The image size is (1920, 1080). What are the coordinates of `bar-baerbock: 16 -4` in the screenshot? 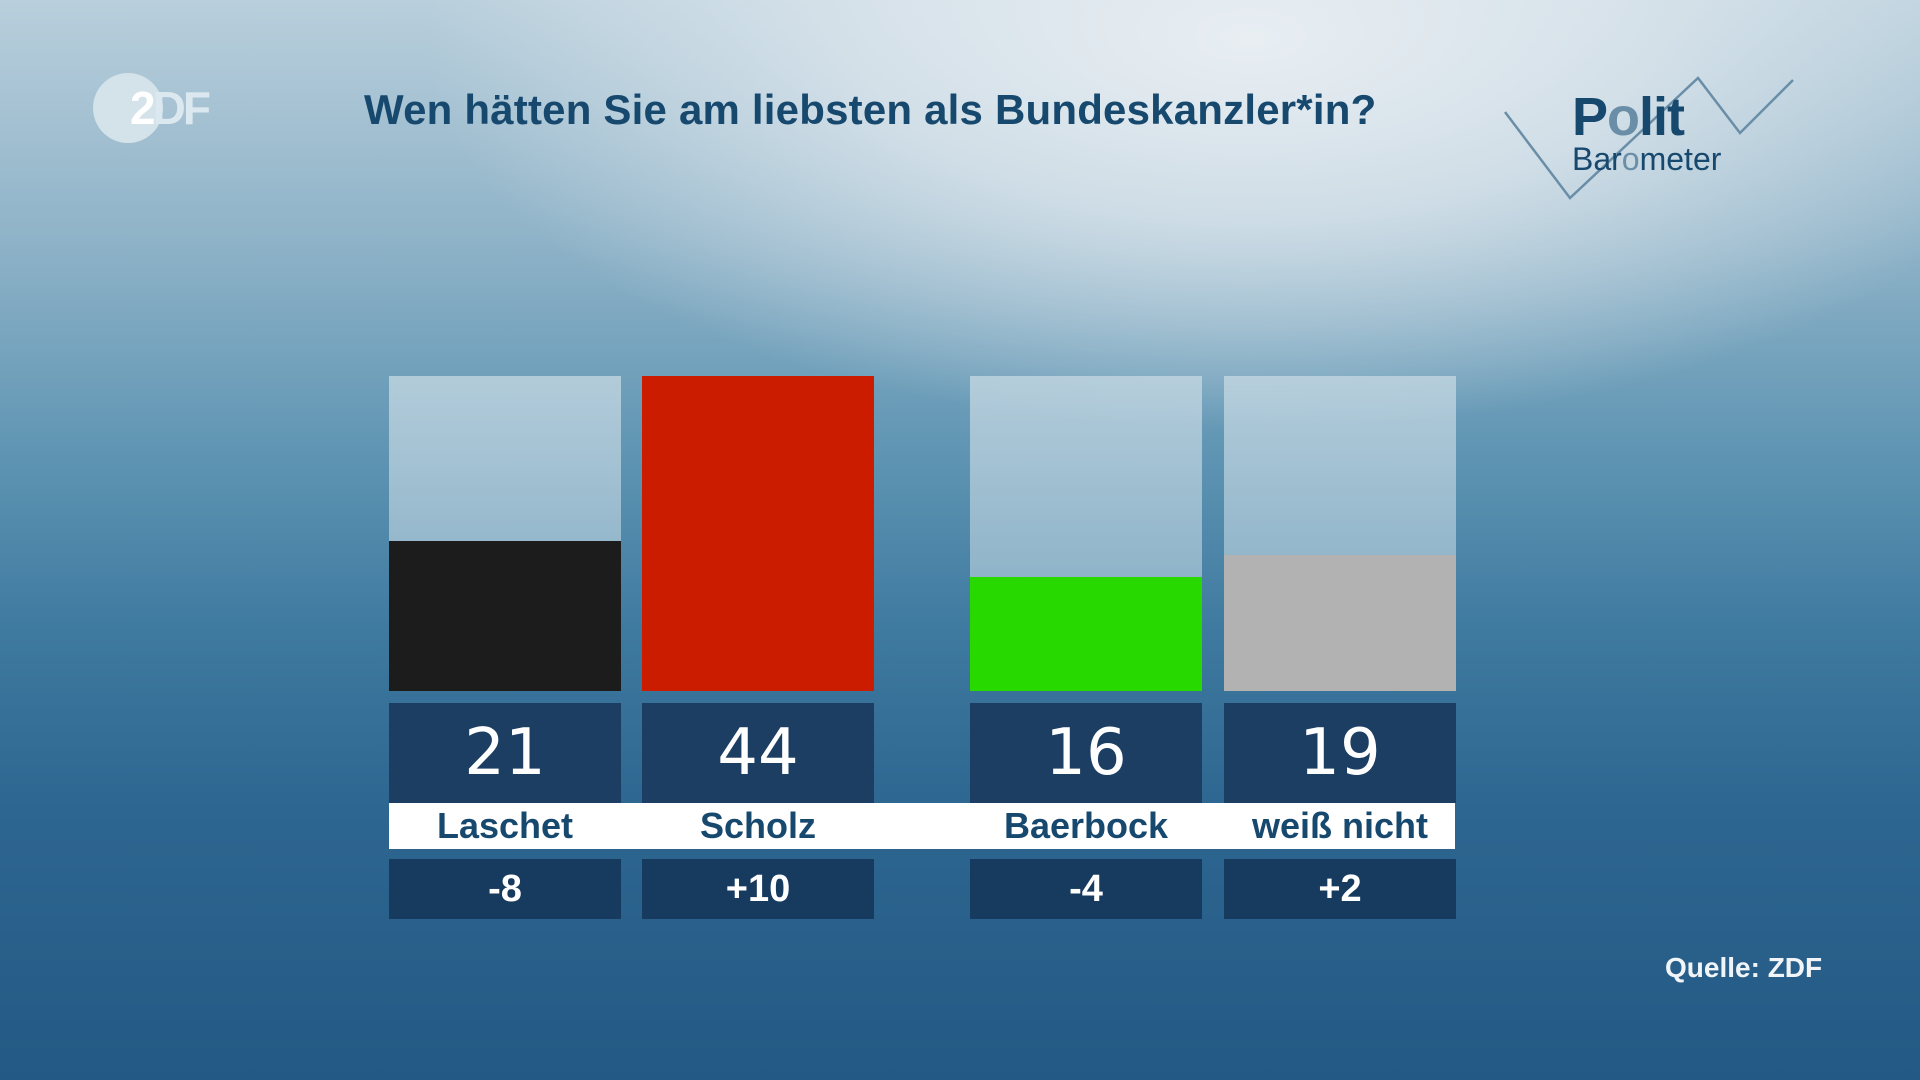 It's located at (1086, 647).